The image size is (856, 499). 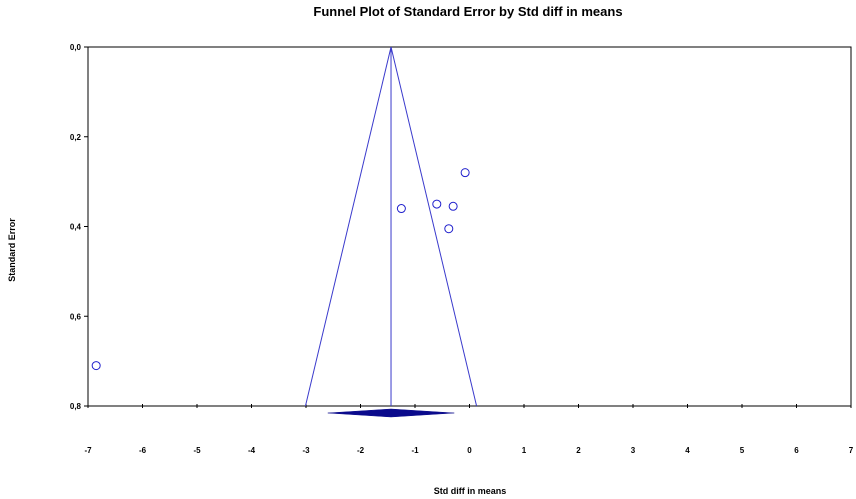 I want to click on x-tick-label: -7, so click(x=88, y=450).